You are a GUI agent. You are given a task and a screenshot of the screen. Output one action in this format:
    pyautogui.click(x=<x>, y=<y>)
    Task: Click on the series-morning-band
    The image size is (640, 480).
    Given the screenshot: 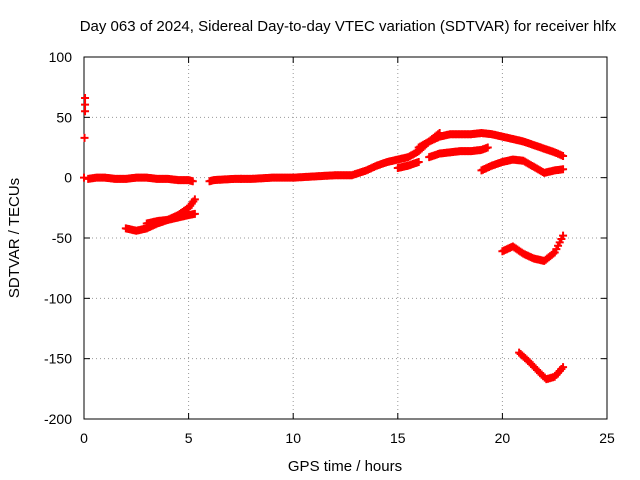 What is the action you would take?
    pyautogui.click(x=140, y=179)
    